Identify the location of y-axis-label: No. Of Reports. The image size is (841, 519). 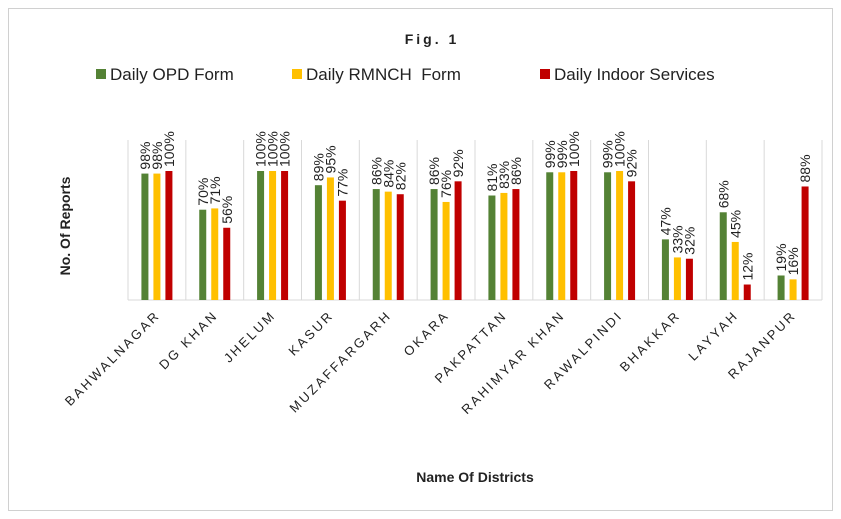
(65, 225).